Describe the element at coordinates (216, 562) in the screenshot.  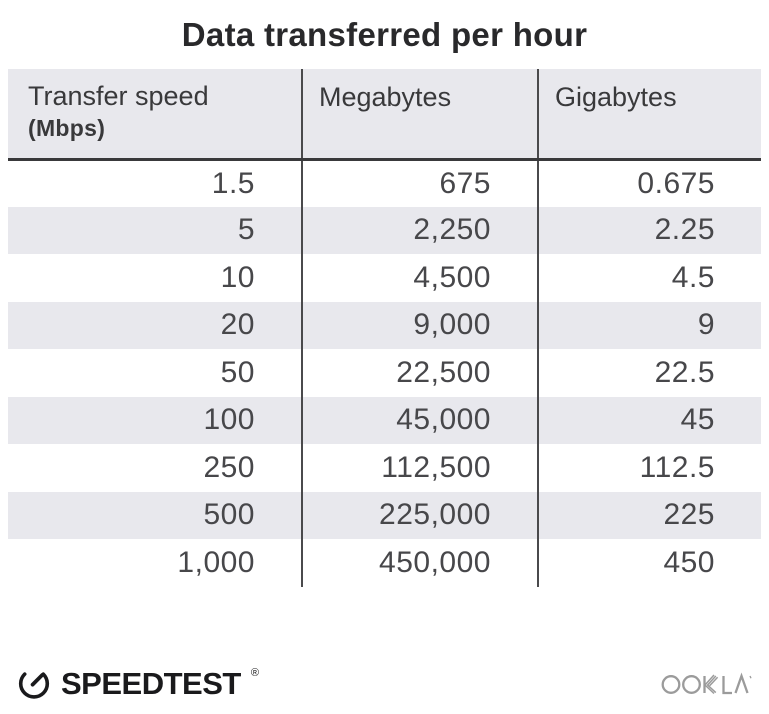
I see `table-cell: 1,000` at that location.